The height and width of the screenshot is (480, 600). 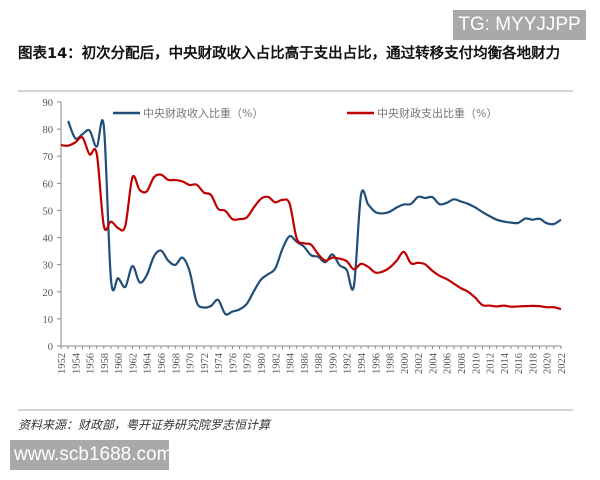 What do you see at coordinates (519, 363) in the screenshot?
I see `x-tick-label: 2016` at bounding box center [519, 363].